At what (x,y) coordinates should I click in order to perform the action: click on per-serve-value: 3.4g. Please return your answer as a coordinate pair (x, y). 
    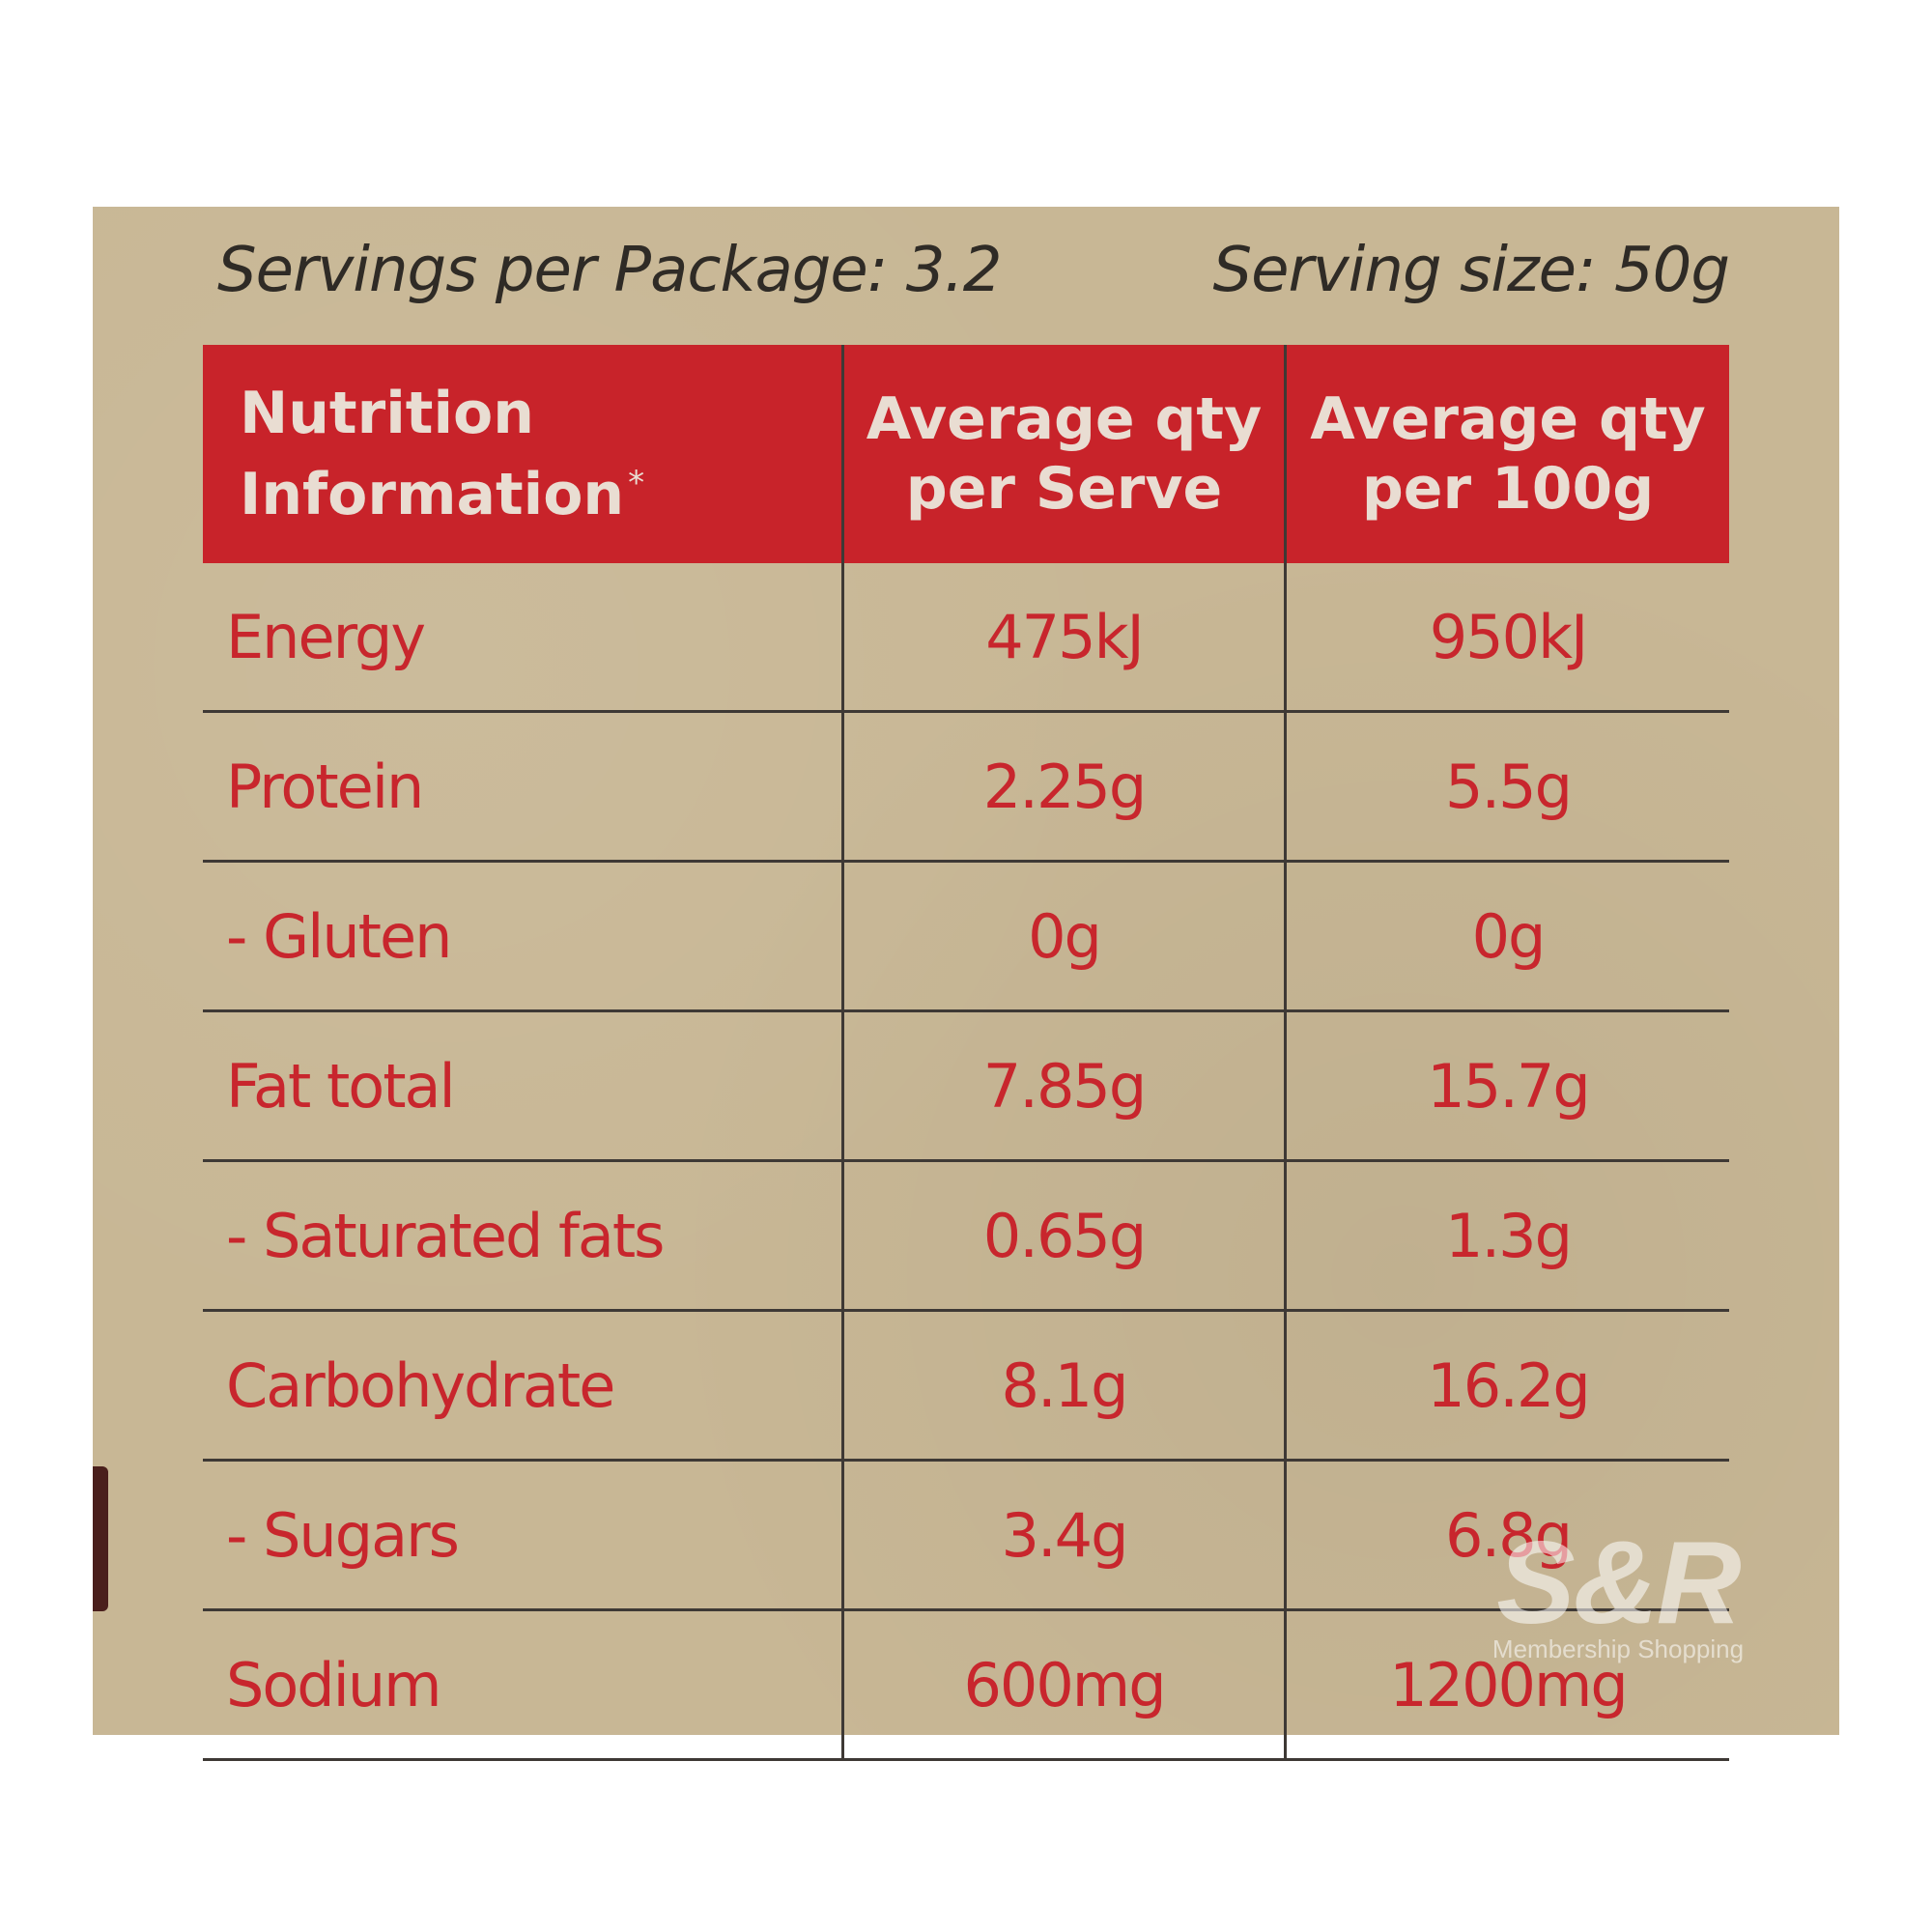
    Looking at the image, I should click on (1063, 1535).